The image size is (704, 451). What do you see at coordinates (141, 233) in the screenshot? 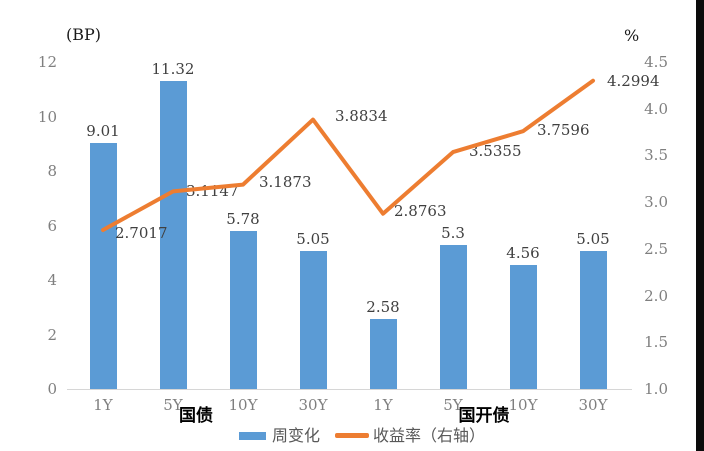
I see `line-point-label: 2.7017` at bounding box center [141, 233].